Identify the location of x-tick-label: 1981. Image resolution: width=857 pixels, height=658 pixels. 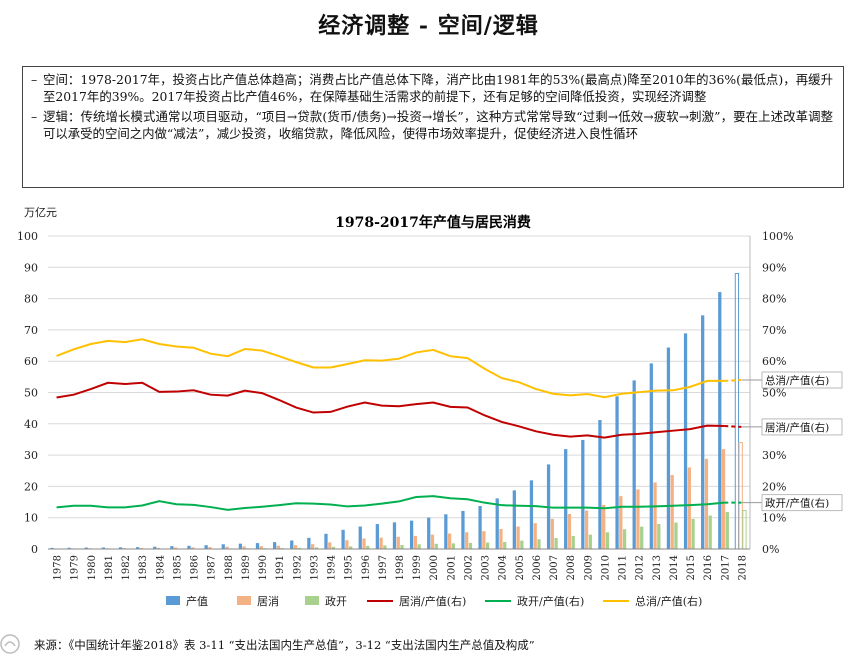
(109, 567).